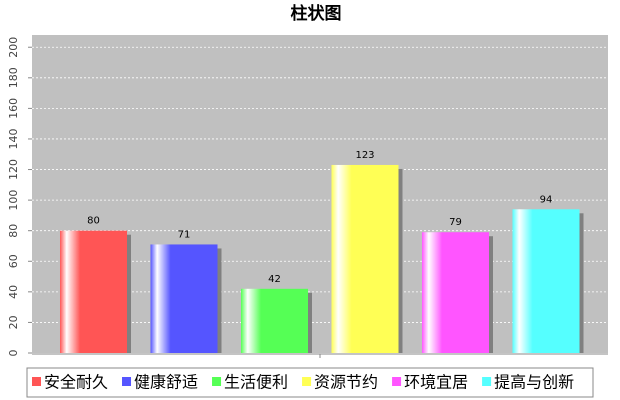 Image resolution: width=620 pixels, height=400 pixels. I want to click on value-label: 79, so click(455, 222).